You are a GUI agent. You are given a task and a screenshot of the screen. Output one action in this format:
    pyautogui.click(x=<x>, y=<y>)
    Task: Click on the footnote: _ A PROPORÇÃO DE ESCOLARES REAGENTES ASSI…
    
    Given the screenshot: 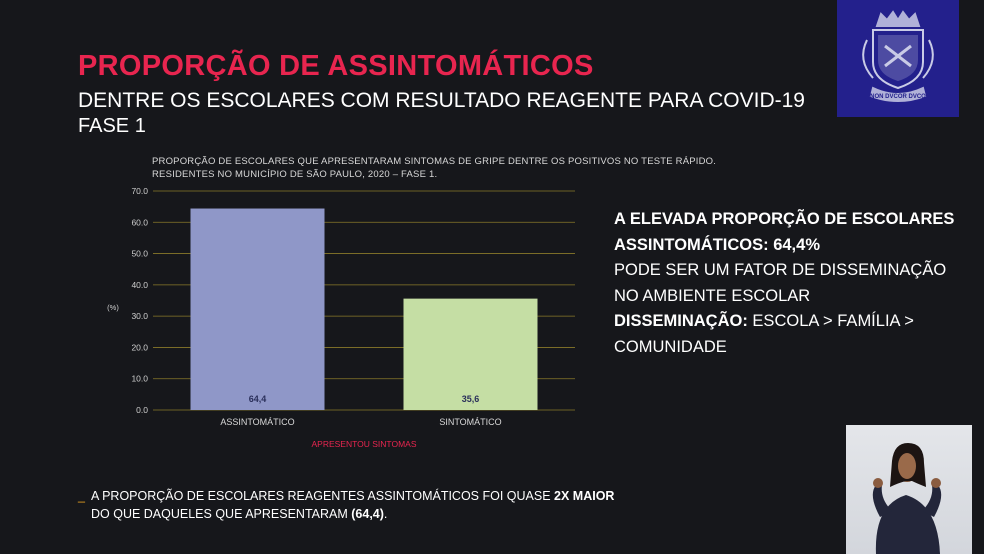 What is the action you would take?
    pyautogui.click(x=346, y=505)
    